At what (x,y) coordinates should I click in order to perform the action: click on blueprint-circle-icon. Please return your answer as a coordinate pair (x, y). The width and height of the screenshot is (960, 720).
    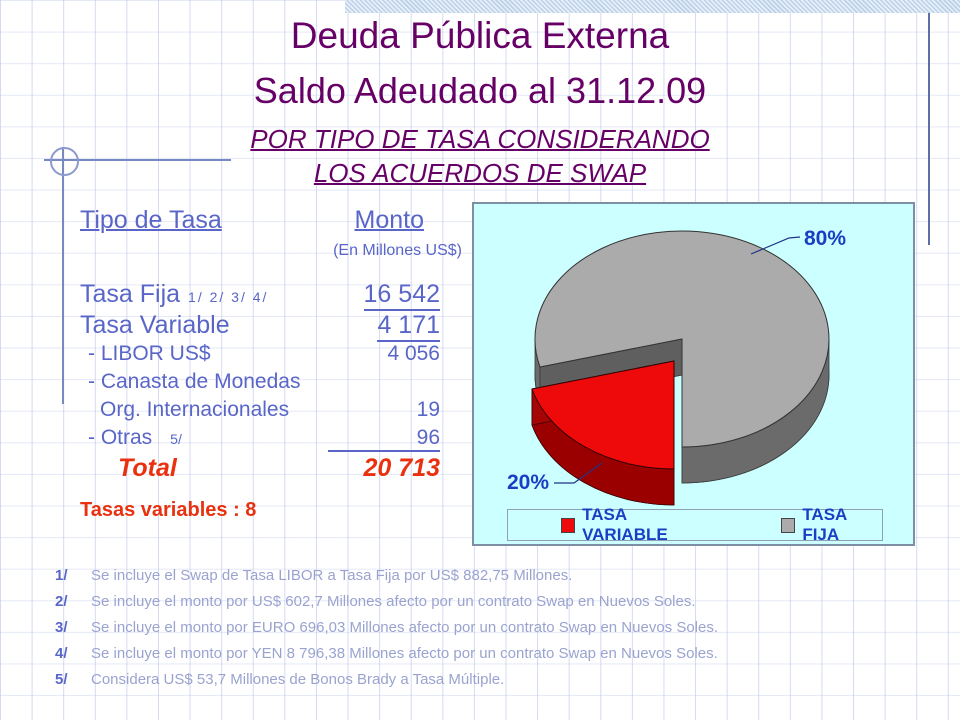
    Looking at the image, I should click on (64, 161).